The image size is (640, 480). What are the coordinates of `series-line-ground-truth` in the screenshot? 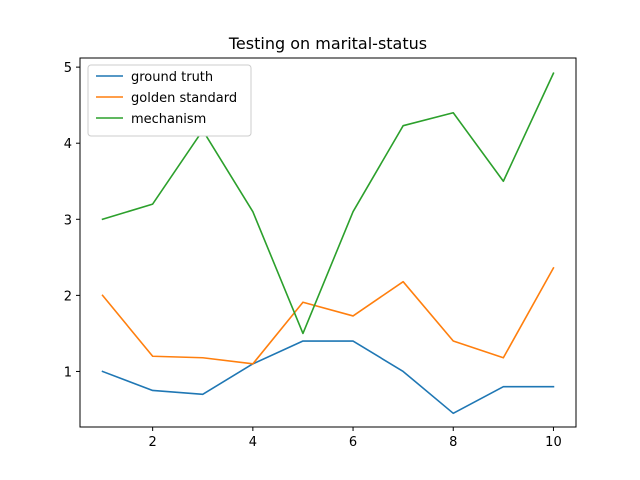 It's located at (328, 377).